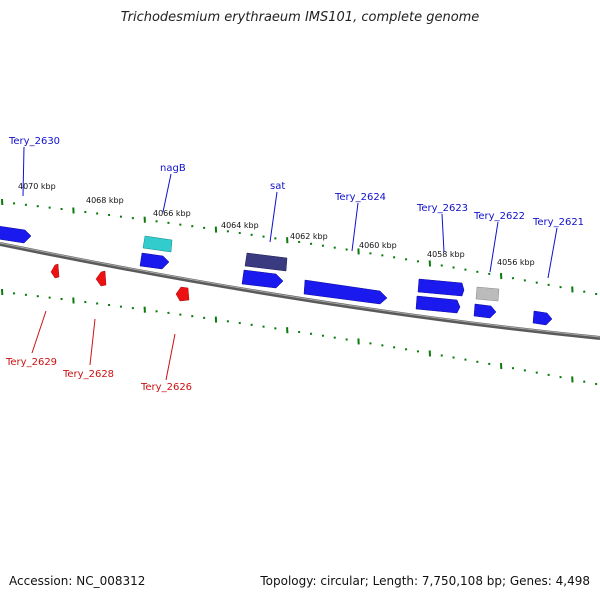  What do you see at coordinates (516, 262) in the screenshot?
I see `kbp-label: 4056 kbp` at bounding box center [516, 262].